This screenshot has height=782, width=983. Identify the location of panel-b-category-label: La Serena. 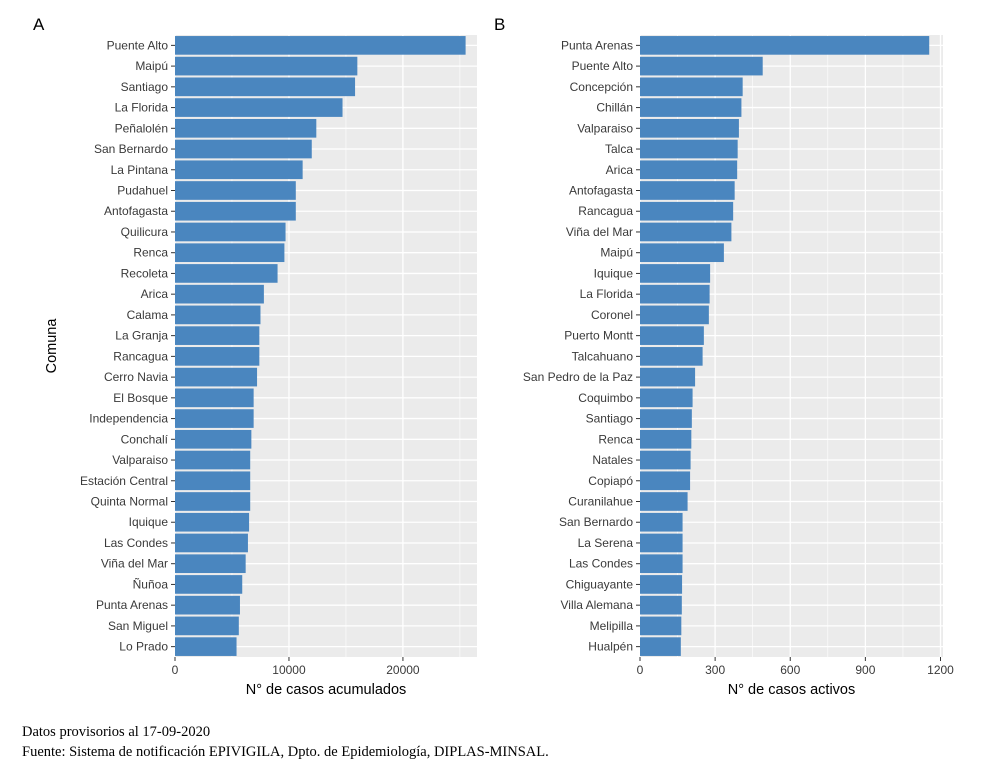
(606, 543).